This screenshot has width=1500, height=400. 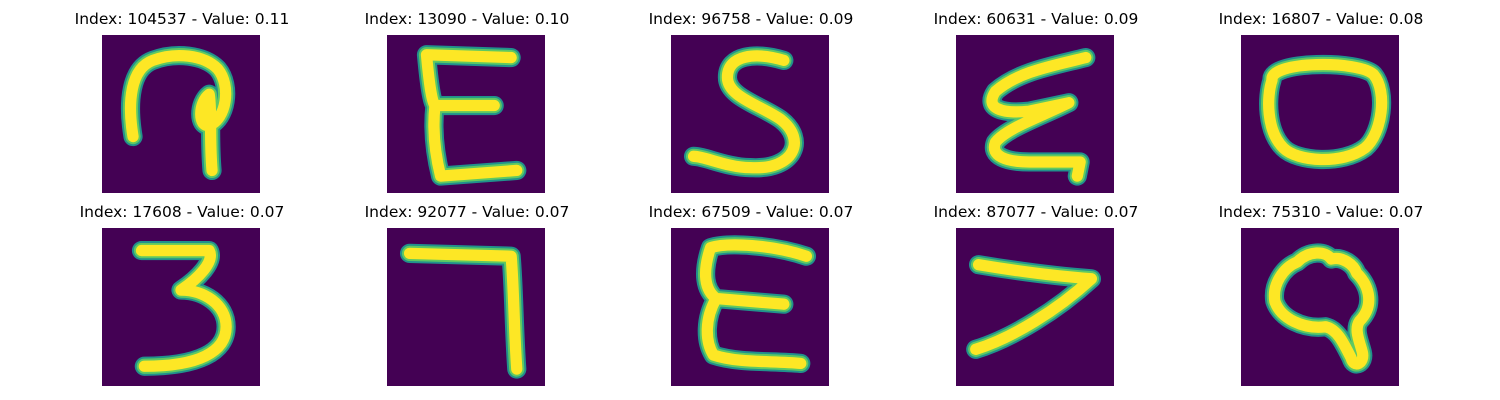 I want to click on panel-title: Index: 13090 - Value: 0.10, so click(x=467, y=19).